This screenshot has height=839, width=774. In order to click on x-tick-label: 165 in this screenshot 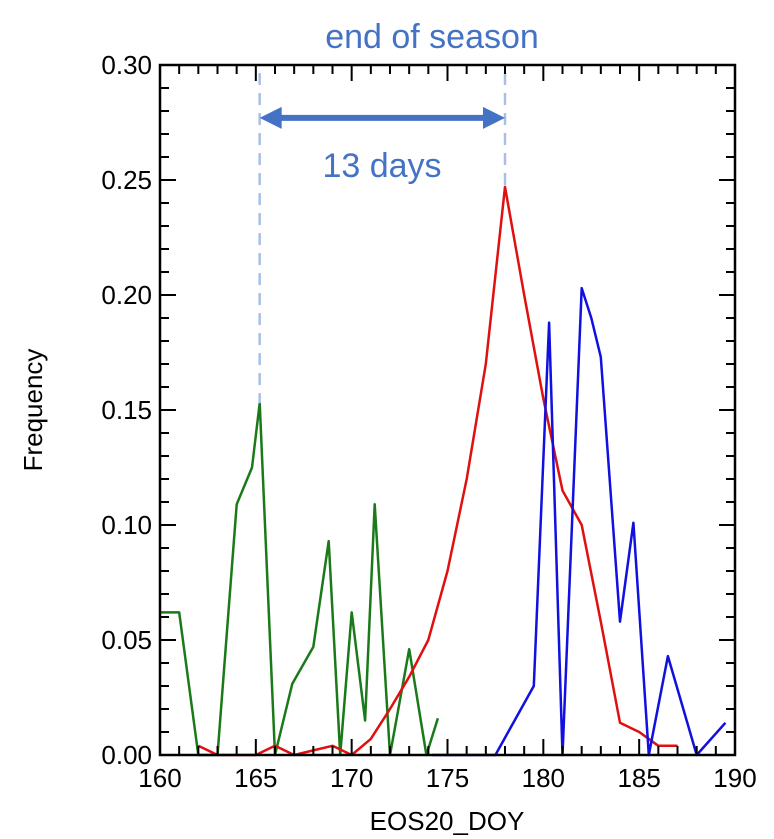, I will do `click(255, 778)`.